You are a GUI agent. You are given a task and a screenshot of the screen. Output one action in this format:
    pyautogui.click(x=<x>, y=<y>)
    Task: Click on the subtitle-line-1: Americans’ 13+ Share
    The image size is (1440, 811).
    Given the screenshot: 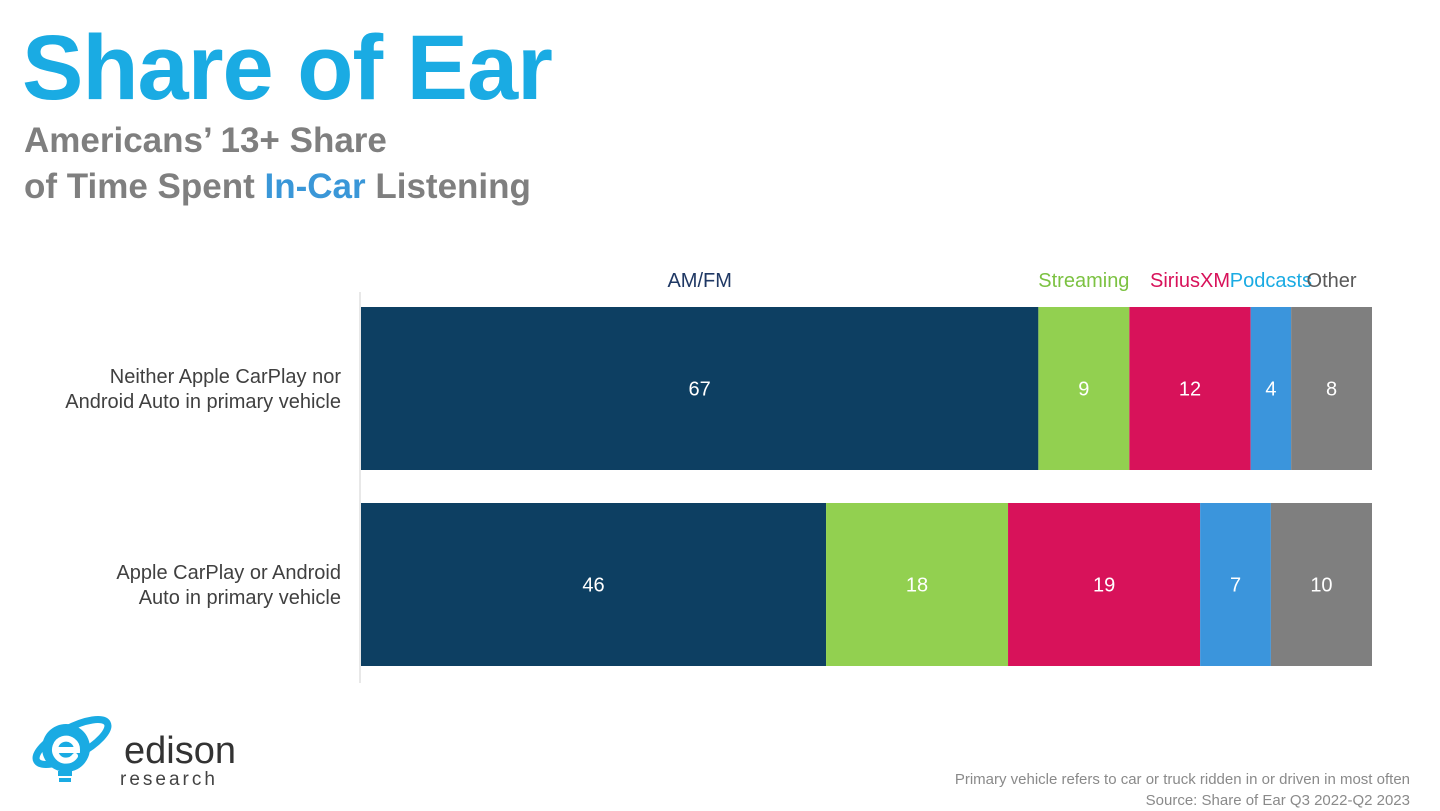 What is the action you would take?
    pyautogui.click(x=205, y=140)
    